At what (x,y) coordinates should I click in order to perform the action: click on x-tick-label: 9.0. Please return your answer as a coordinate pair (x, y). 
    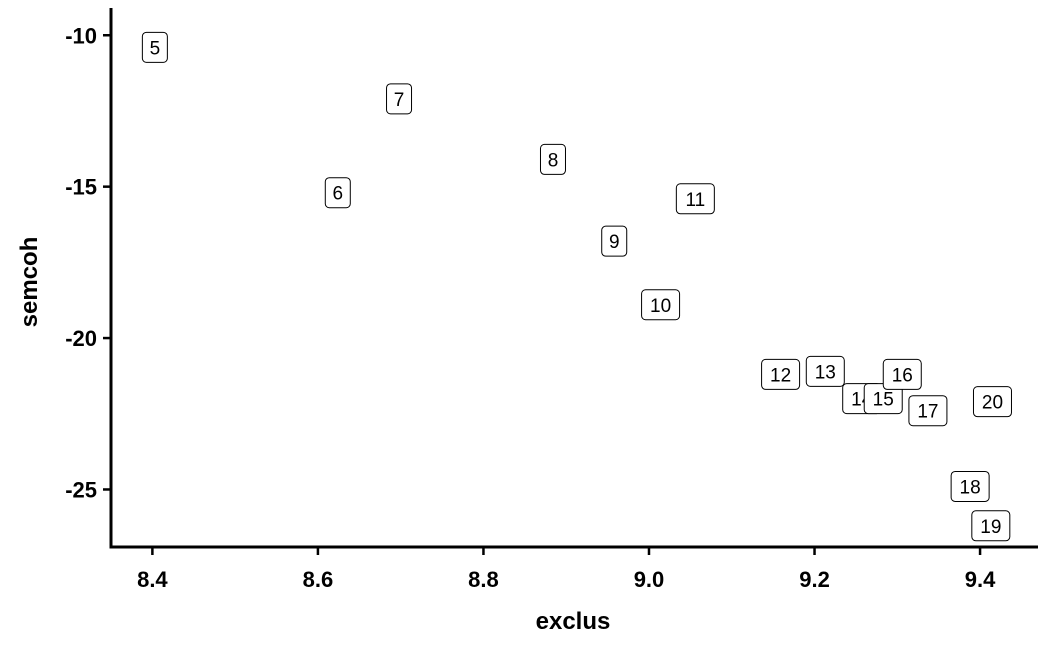
    Looking at the image, I should click on (649, 579).